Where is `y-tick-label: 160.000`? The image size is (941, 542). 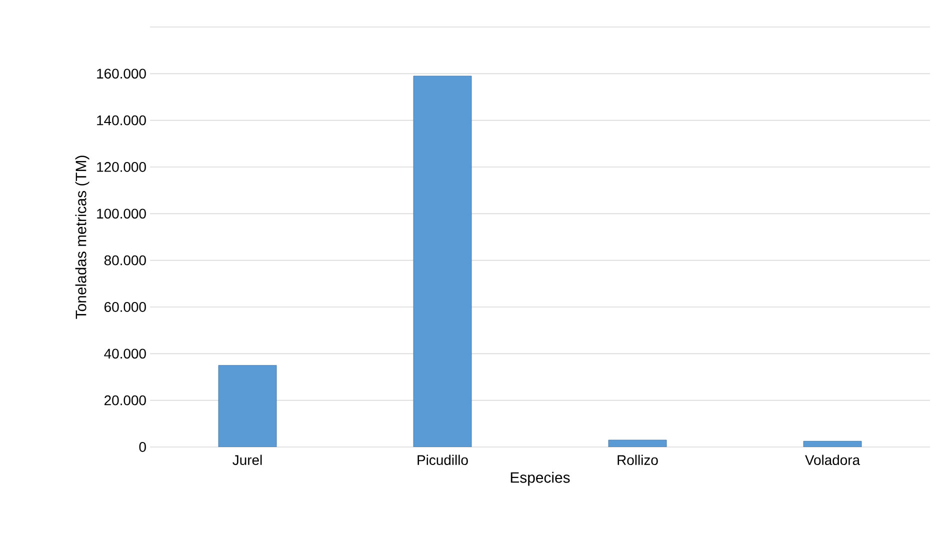 y-tick-label: 160.000 is located at coordinates (121, 73).